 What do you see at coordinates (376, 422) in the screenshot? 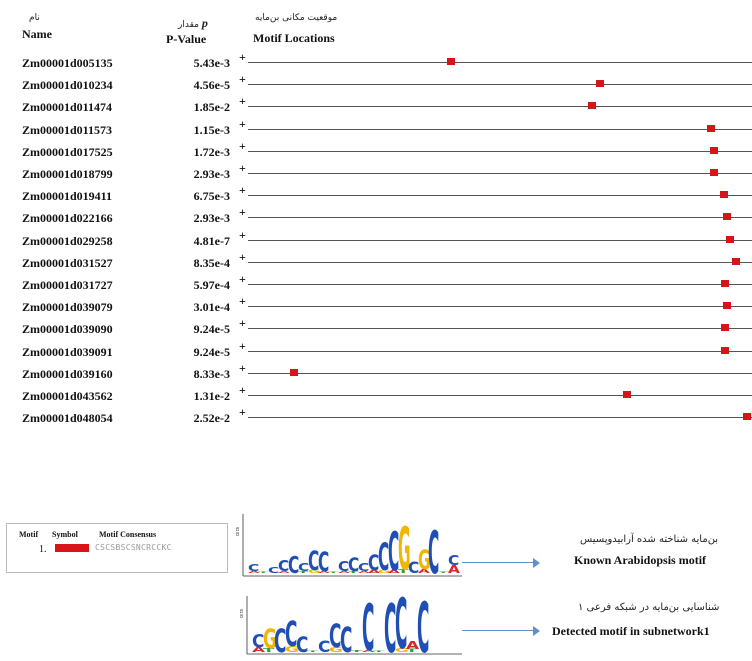
I see `table-row: Zm00001d048054 2.52e-2 +` at bounding box center [376, 422].